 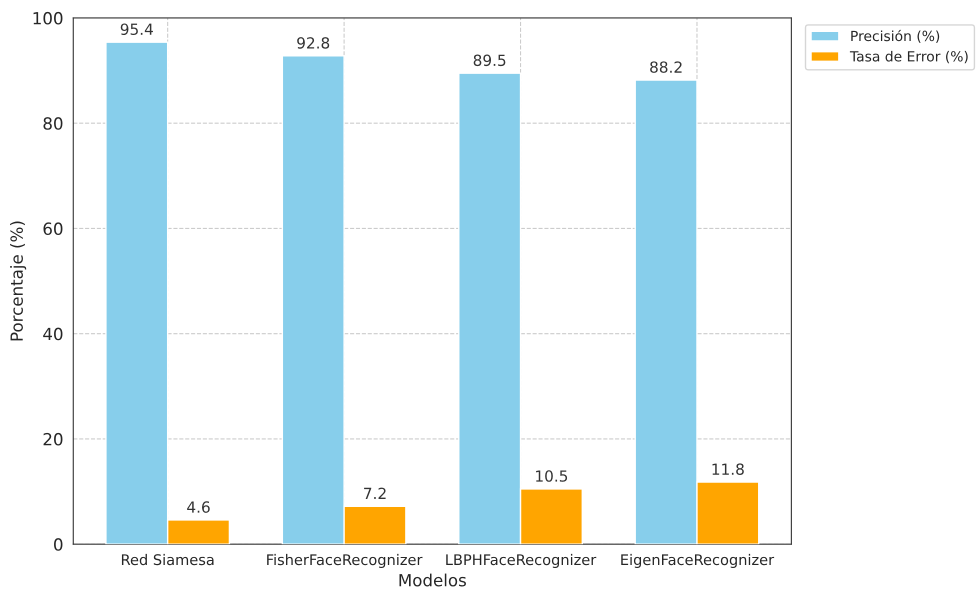 What do you see at coordinates (697, 561) in the screenshot?
I see `x-tick-label: EigenFaceRecognizer` at bounding box center [697, 561].